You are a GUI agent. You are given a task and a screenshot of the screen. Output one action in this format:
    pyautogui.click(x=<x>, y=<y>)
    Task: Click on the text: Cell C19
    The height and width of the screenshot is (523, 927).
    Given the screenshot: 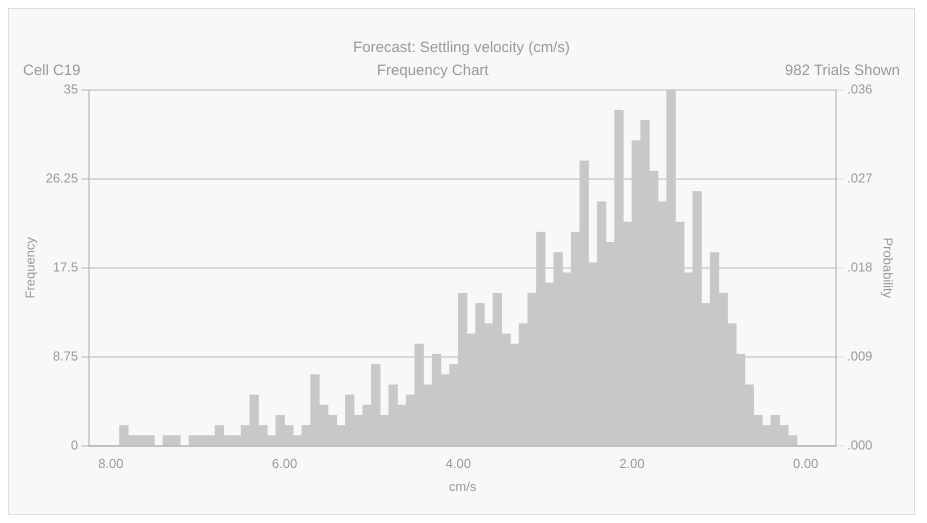 What is the action you would take?
    pyautogui.click(x=52, y=70)
    